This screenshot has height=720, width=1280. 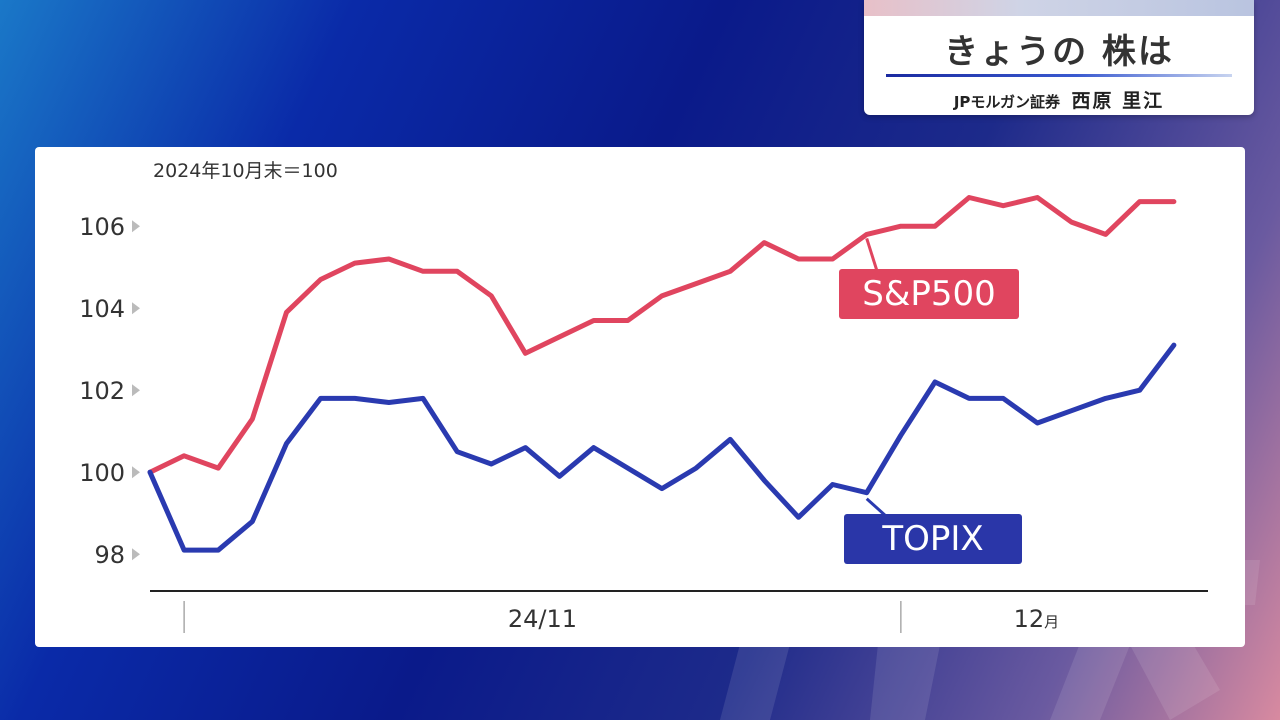 What do you see at coordinates (1037, 619) in the screenshot?
I see `x-group-label: 12月` at bounding box center [1037, 619].